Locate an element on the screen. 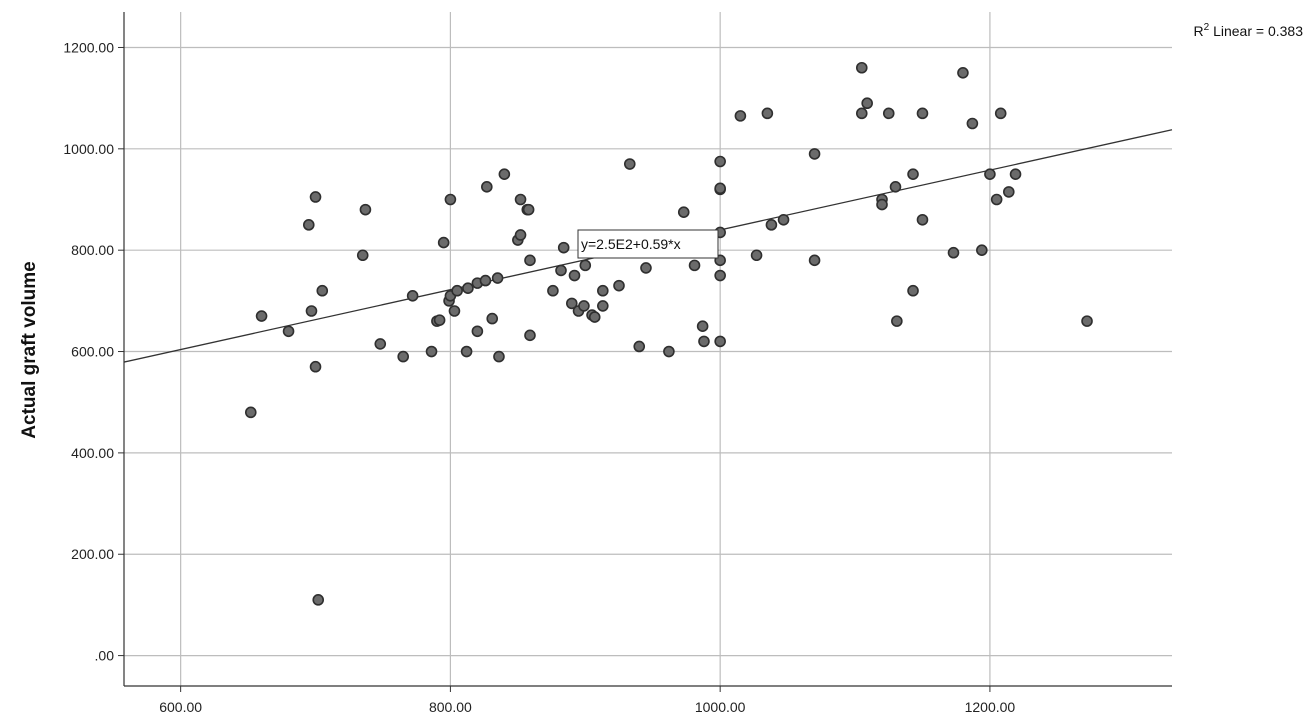 Image resolution: width=1307 pixels, height=715 pixels. x-tick-labels: 600.00 800.00 1000.00 1200.00 is located at coordinates (587, 707).